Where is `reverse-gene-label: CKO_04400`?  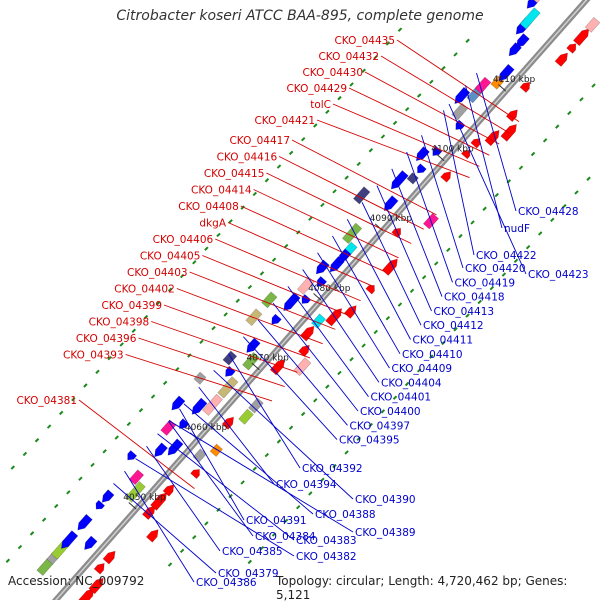
reverse-gene-label: CKO_04400 is located at coordinates (390, 412).